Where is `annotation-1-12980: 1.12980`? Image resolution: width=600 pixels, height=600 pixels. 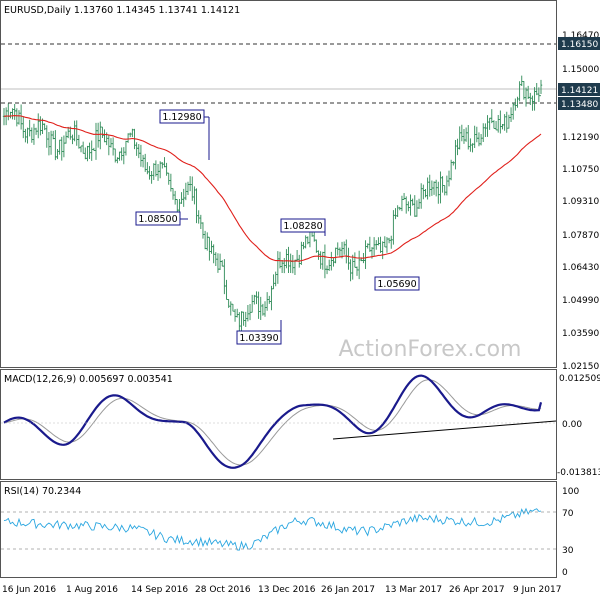
annotation-1-12980: 1.12980 is located at coordinates (184, 134).